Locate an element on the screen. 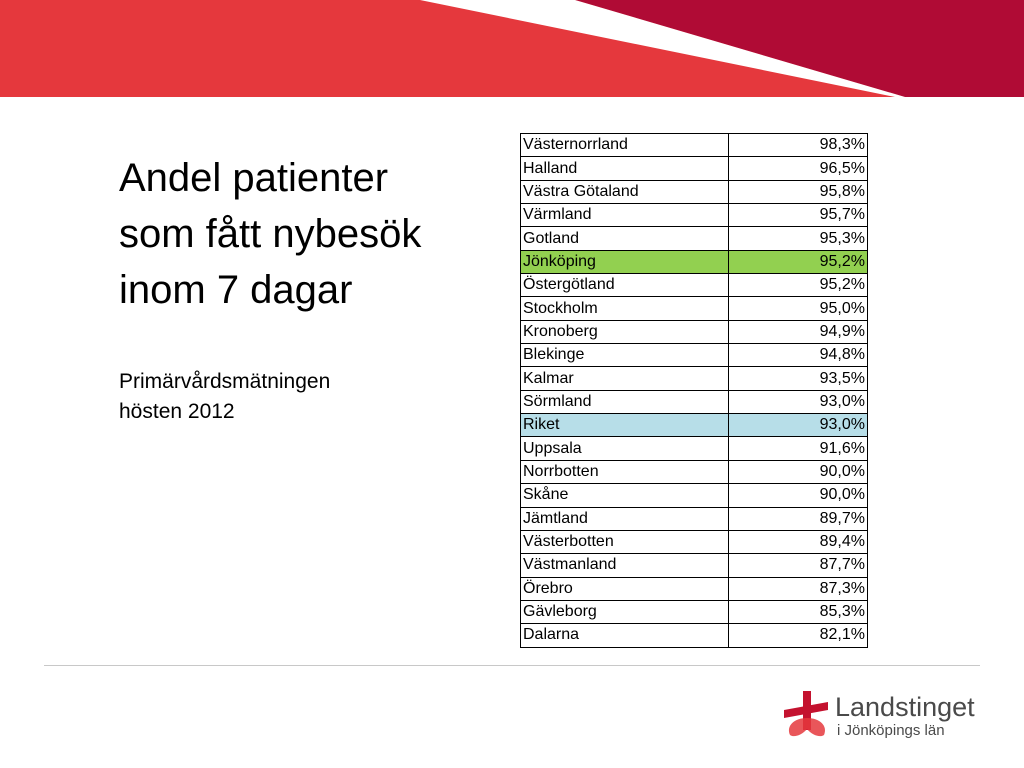 Image resolution: width=1024 pixels, height=768 pixels. table-row: Skåne 90,0% is located at coordinates (694, 495).